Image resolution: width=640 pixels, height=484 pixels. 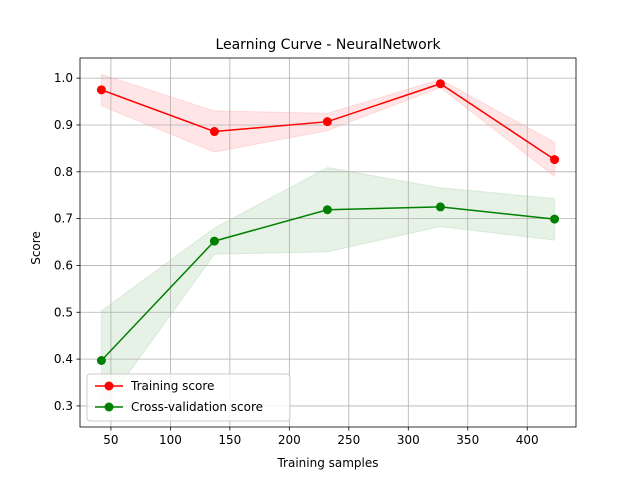 I want to click on y-tick-label-3: 0.6, so click(x=63, y=265).